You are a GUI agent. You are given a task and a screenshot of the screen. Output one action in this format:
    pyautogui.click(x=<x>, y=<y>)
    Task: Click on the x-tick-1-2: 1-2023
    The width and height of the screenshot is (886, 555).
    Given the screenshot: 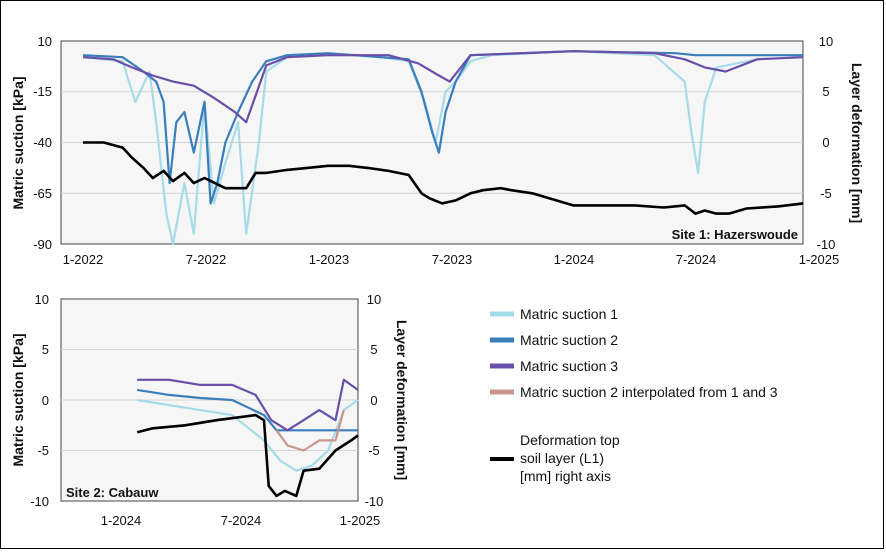 What is the action you would take?
    pyautogui.click(x=329, y=259)
    